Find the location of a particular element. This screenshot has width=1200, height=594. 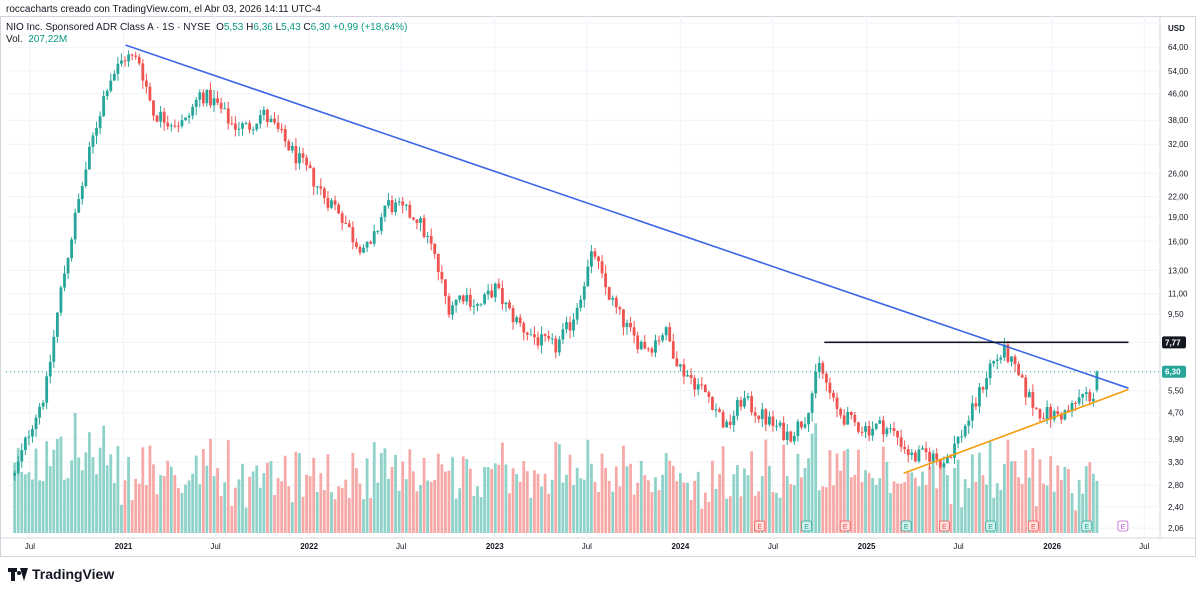

price-tick-label: 4,70 is located at coordinates (1176, 413).